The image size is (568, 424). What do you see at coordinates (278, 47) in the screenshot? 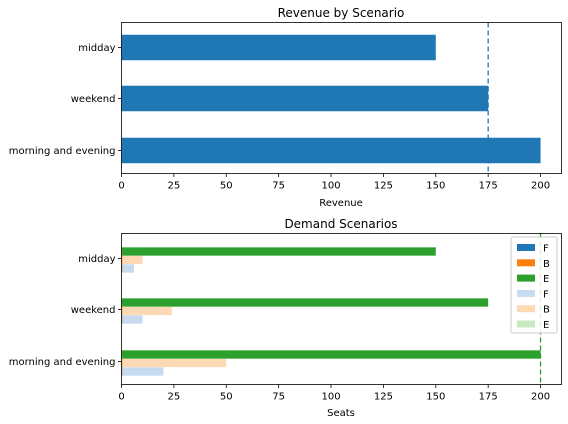
I see `revenue-bar-midday` at bounding box center [278, 47].